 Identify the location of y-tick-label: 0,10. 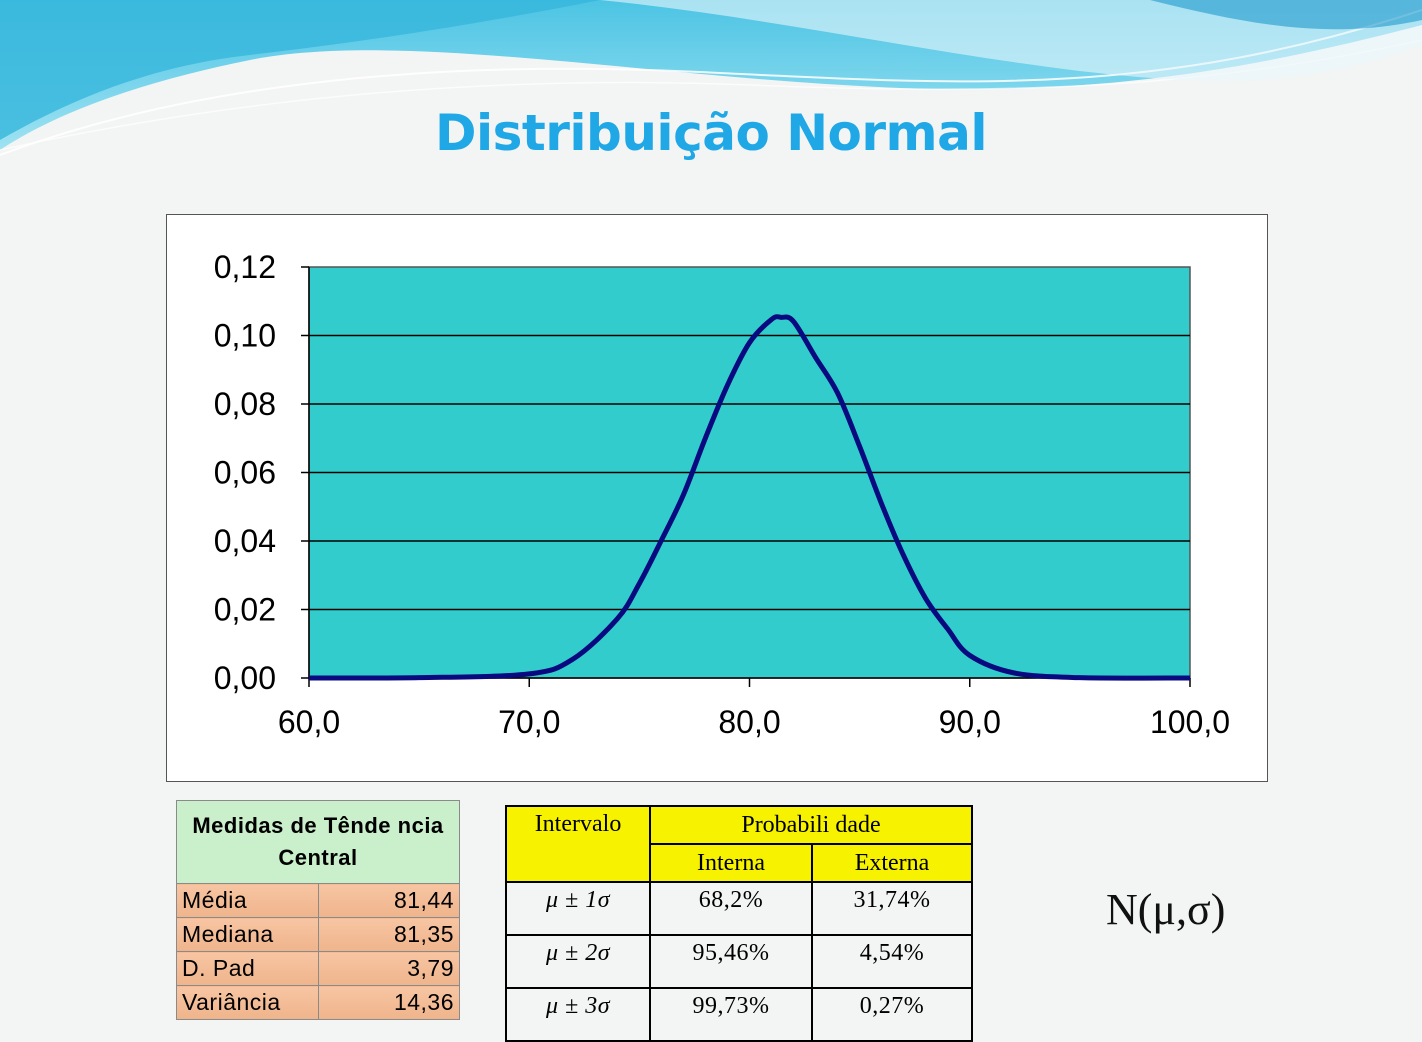
(245, 336).